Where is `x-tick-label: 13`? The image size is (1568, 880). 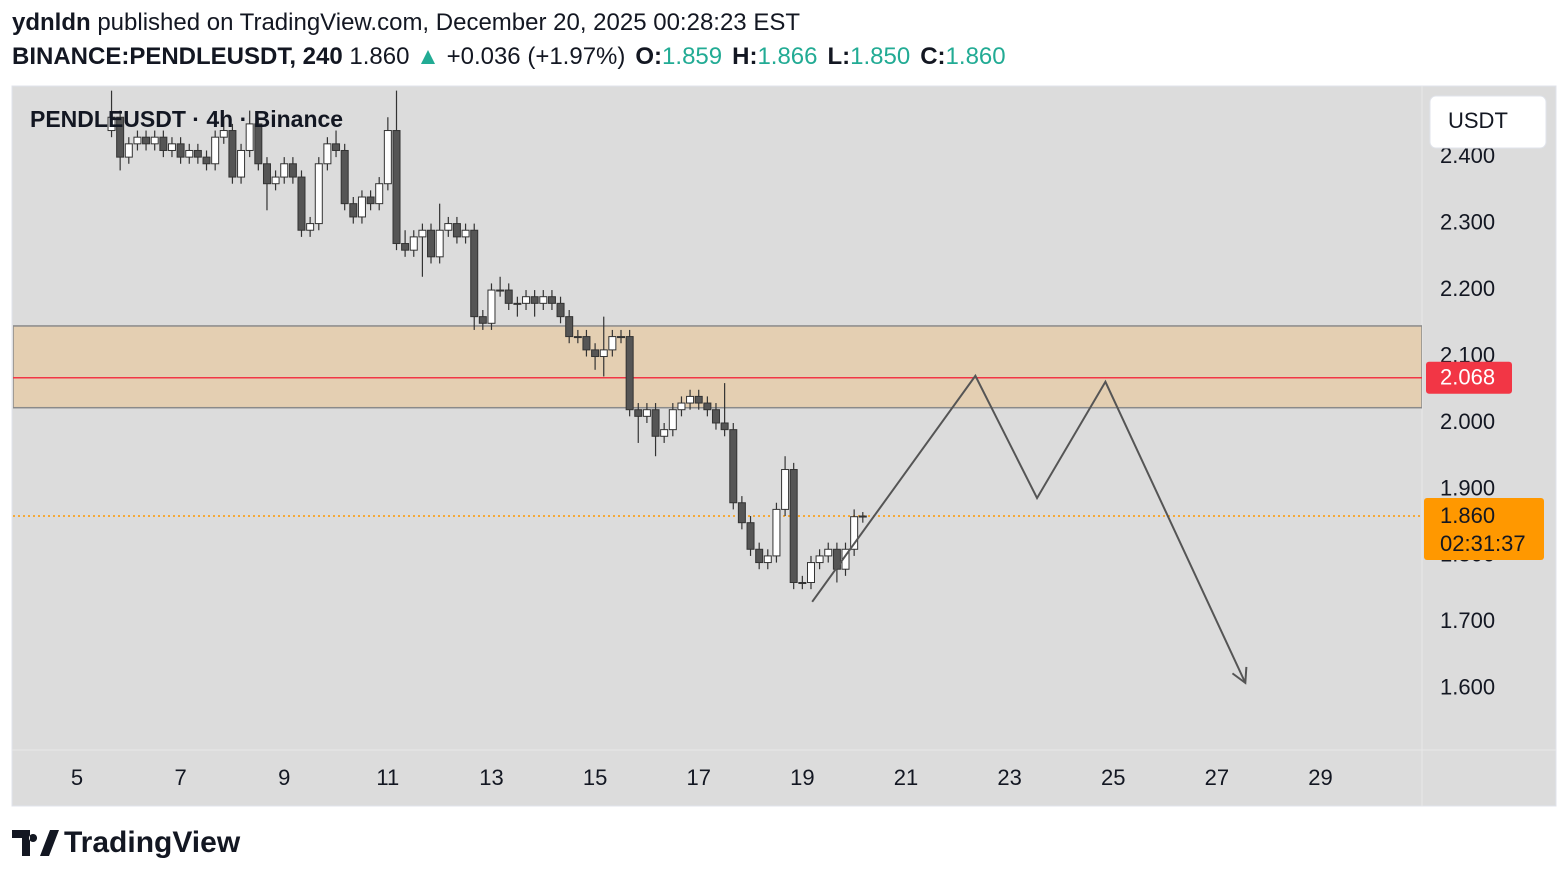 x-tick-label: 13 is located at coordinates (491, 777).